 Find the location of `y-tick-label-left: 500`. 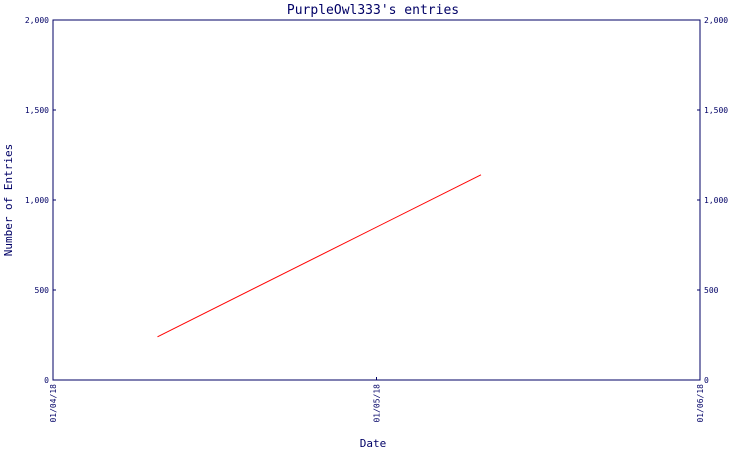

y-tick-label-left: 500 is located at coordinates (42, 290).